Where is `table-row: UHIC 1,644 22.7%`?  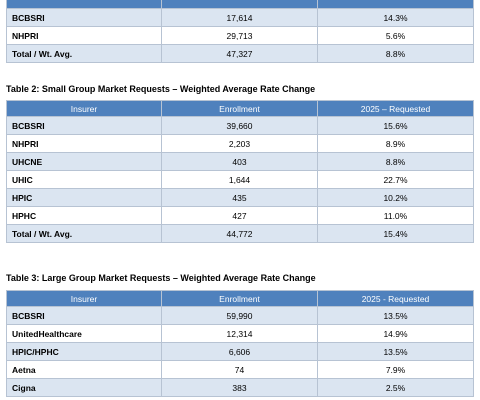 table-row: UHIC 1,644 22.7% is located at coordinates (240, 179).